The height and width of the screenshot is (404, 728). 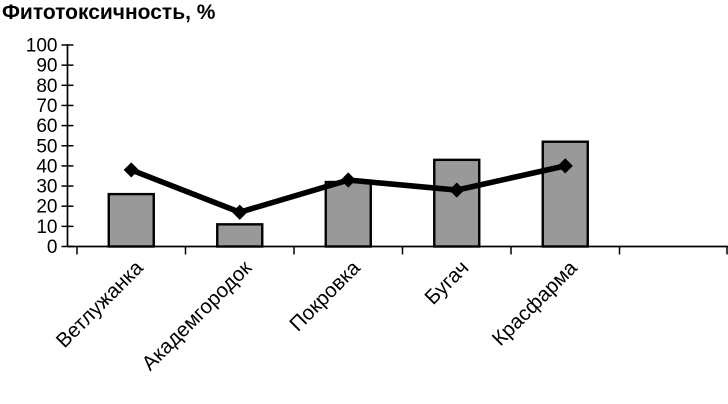 I want to click on y-tick-label: 20, so click(x=46, y=207).